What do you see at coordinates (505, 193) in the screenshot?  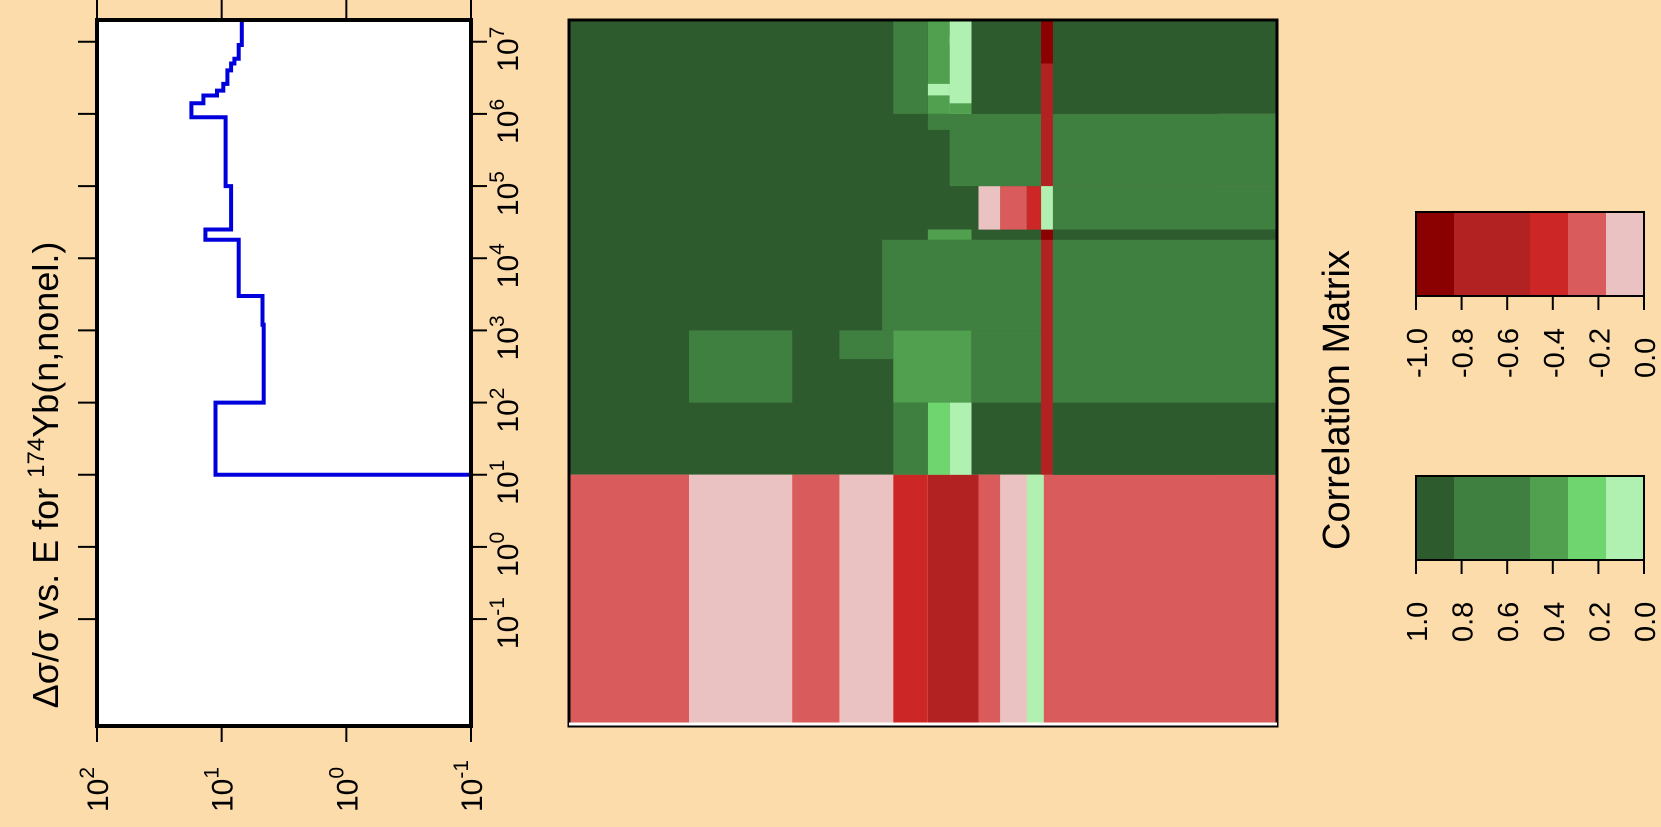 I see `y-tick-label: 10⁵` at bounding box center [505, 193].